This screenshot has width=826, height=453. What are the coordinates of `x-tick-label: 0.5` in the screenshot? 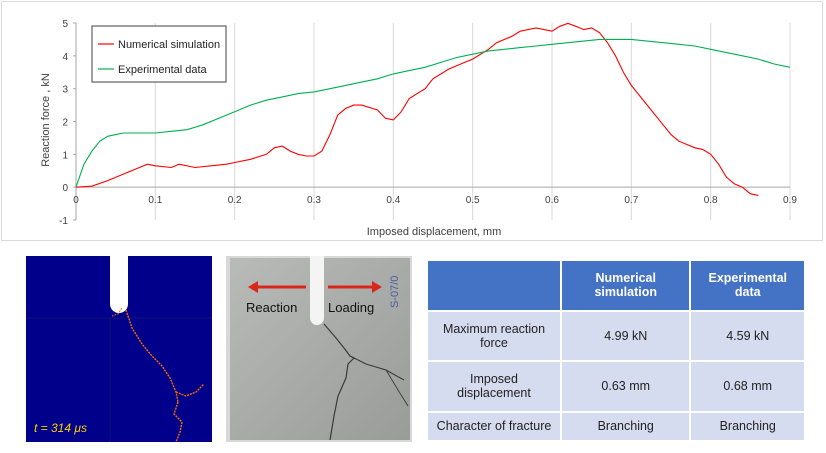 It's located at (473, 200).